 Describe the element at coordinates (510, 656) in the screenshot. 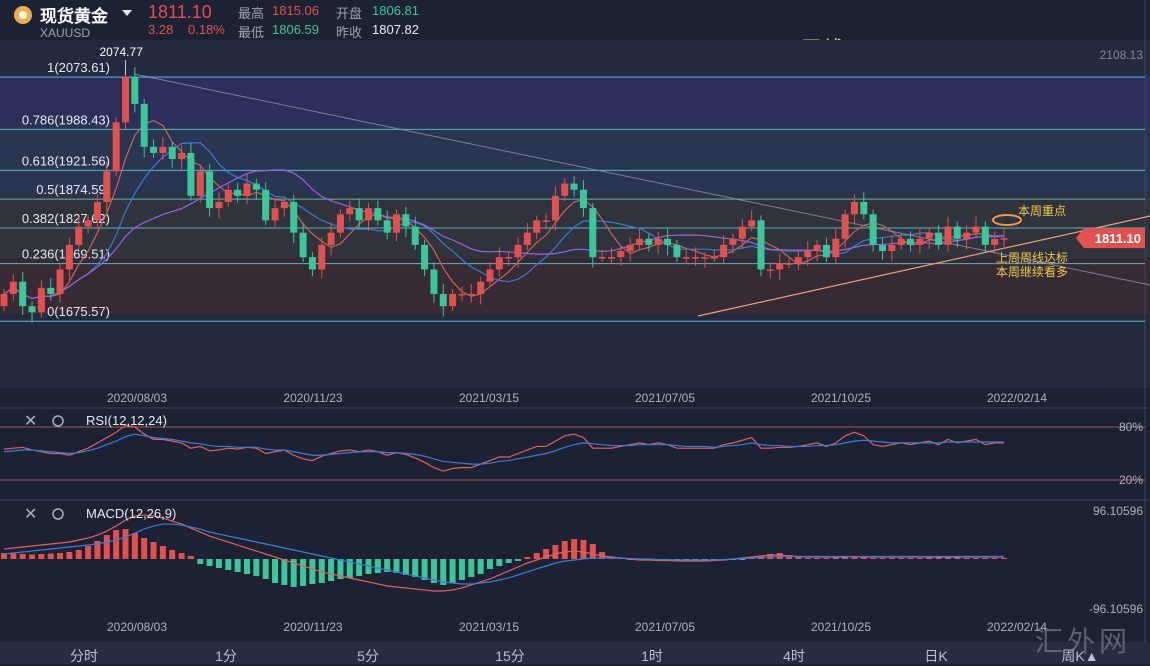

I see `tab-3: 15分` at that location.